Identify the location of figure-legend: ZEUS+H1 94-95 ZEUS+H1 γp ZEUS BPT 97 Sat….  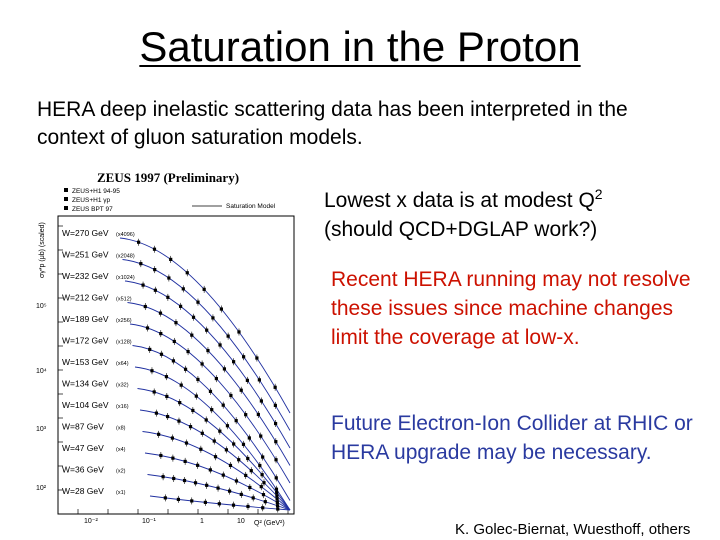
(170, 200).